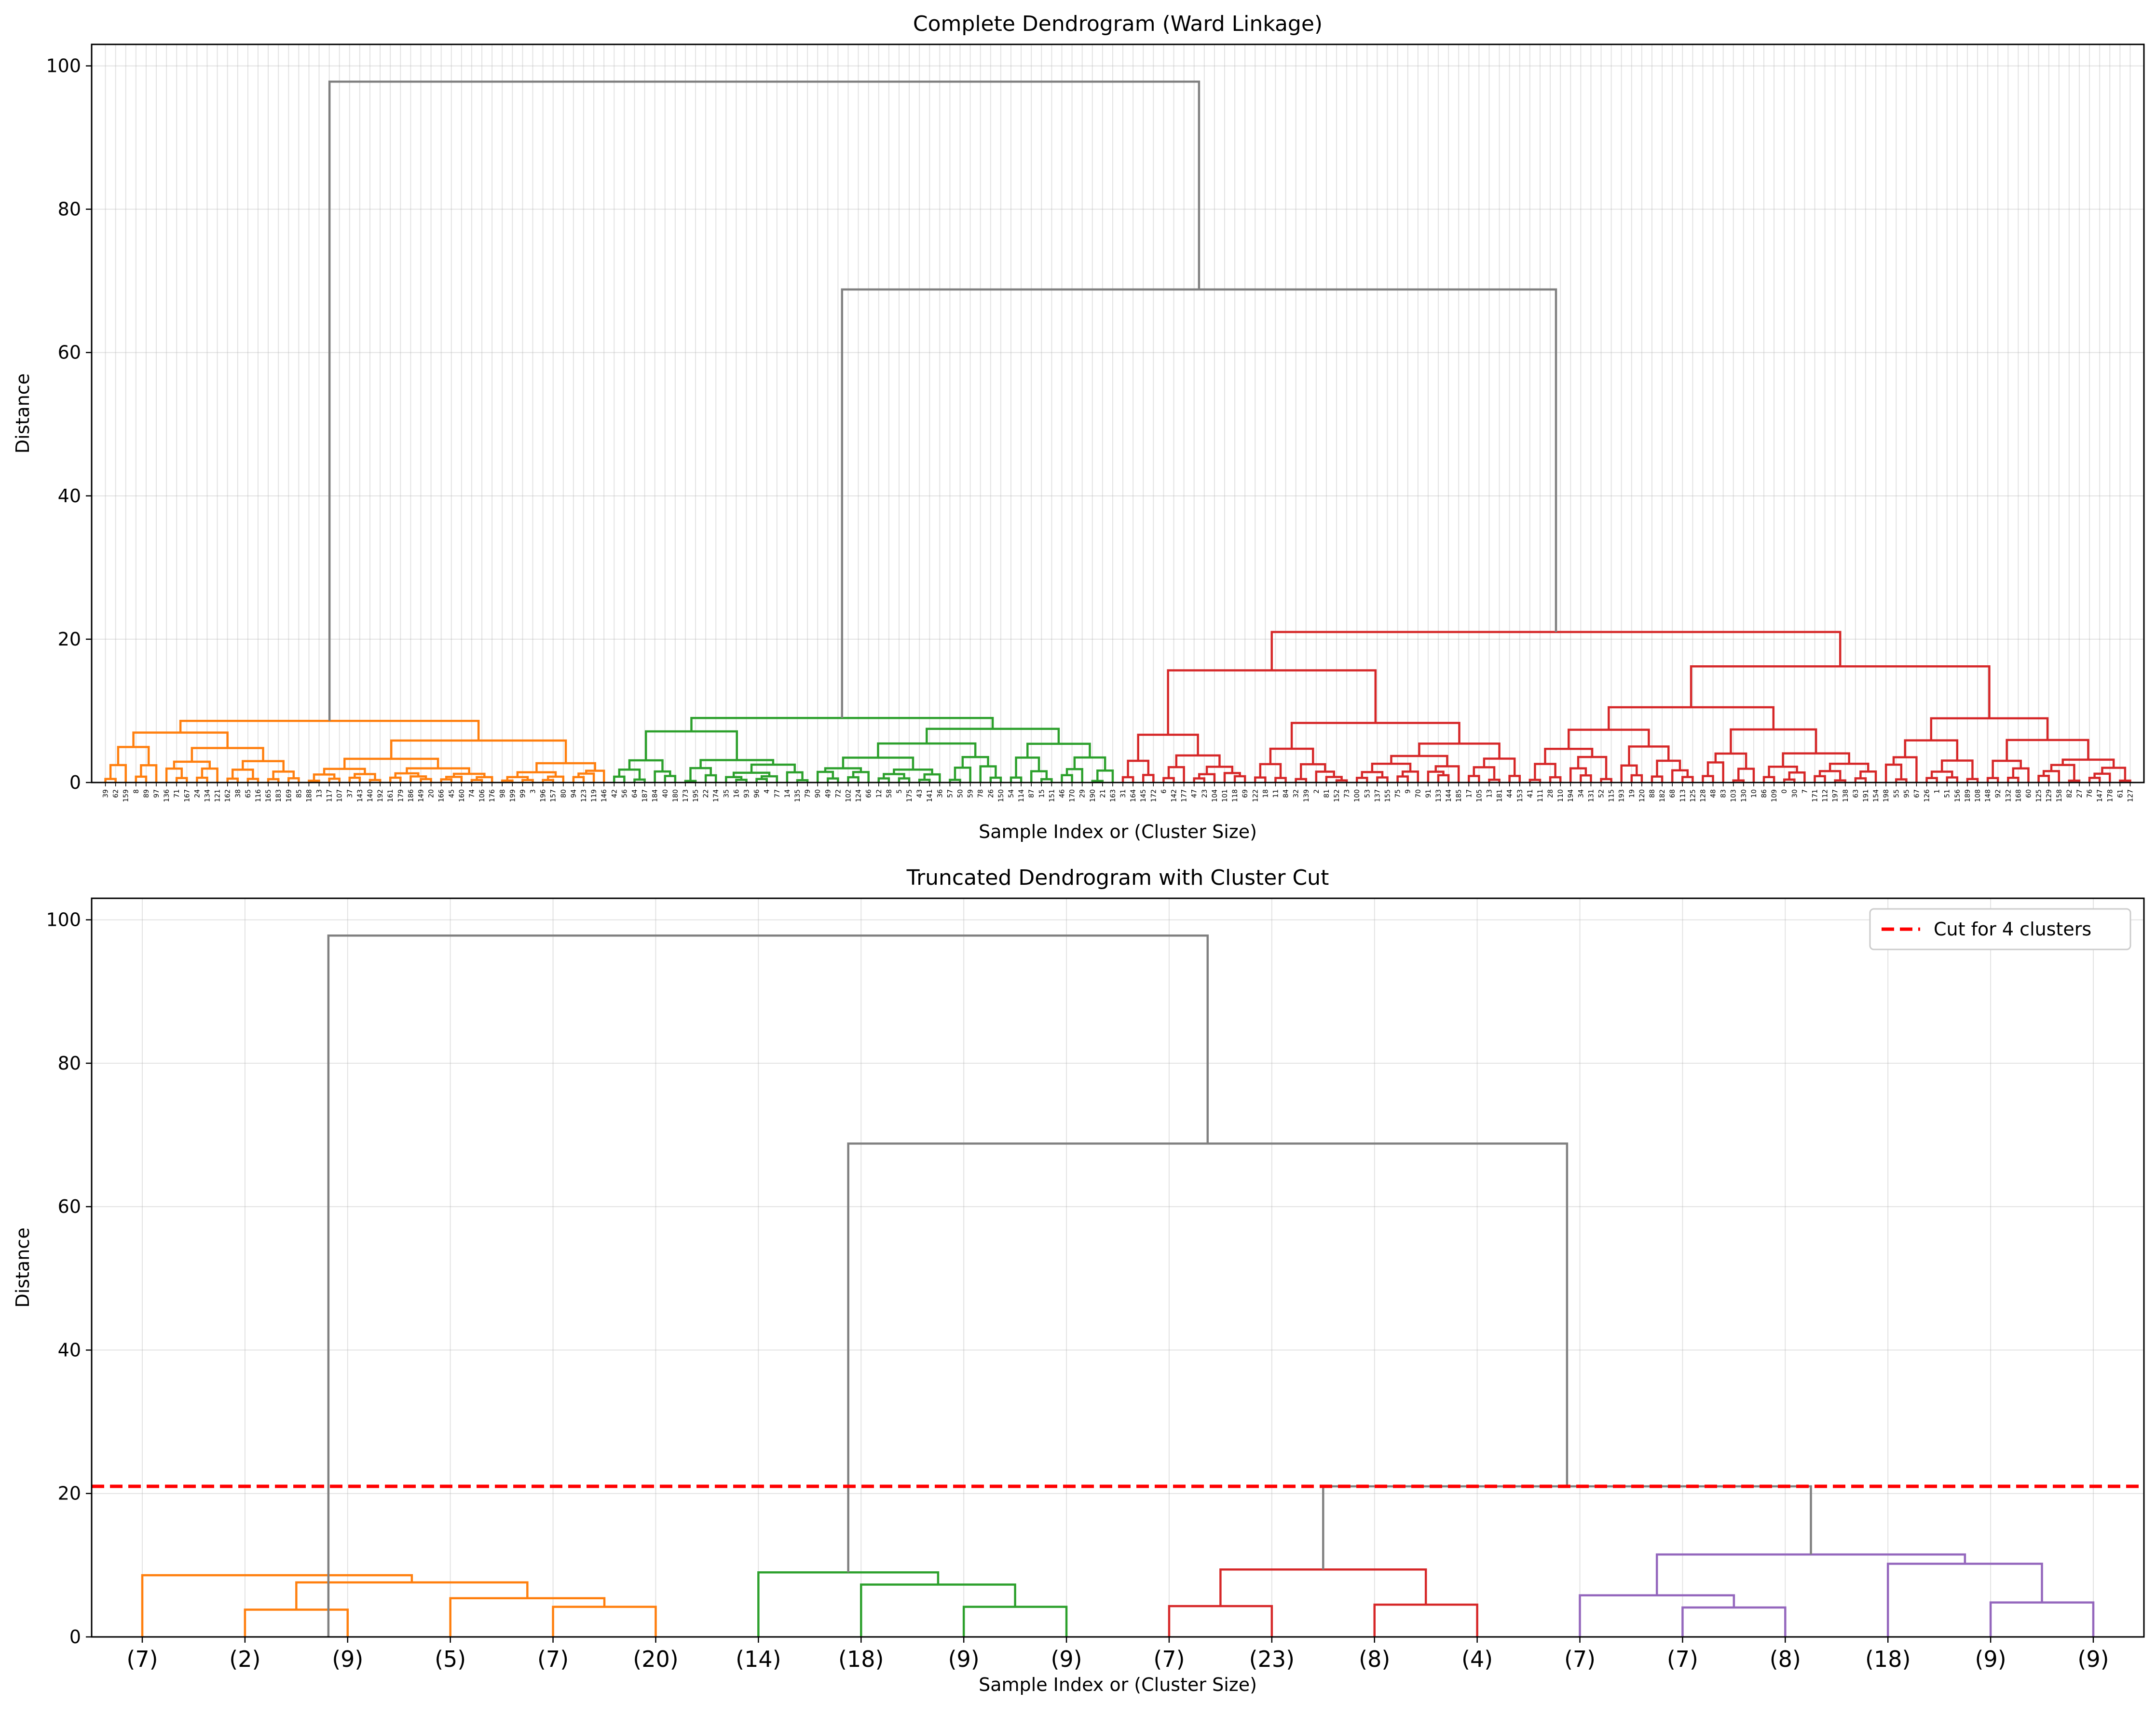 The height and width of the screenshot is (1717, 2156). I want to click on x-tick-label: 75, so click(1398, 793).